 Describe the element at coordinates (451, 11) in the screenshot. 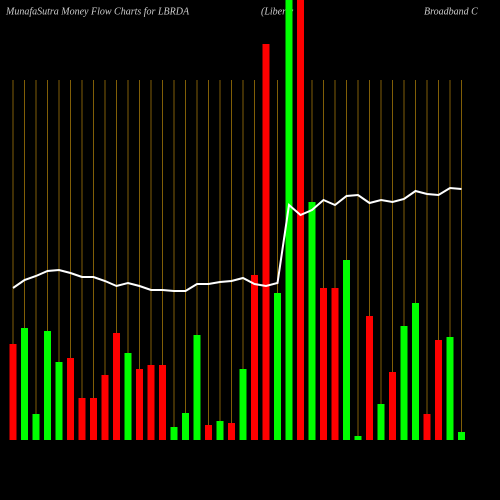

I see `chart-title: Broadband C` at that location.